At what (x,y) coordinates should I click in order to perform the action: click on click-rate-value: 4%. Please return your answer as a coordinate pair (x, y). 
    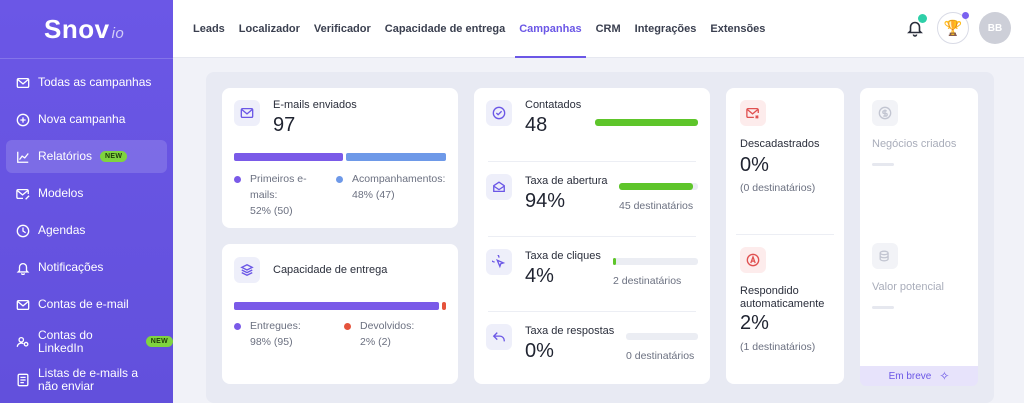
    Looking at the image, I should click on (539, 276).